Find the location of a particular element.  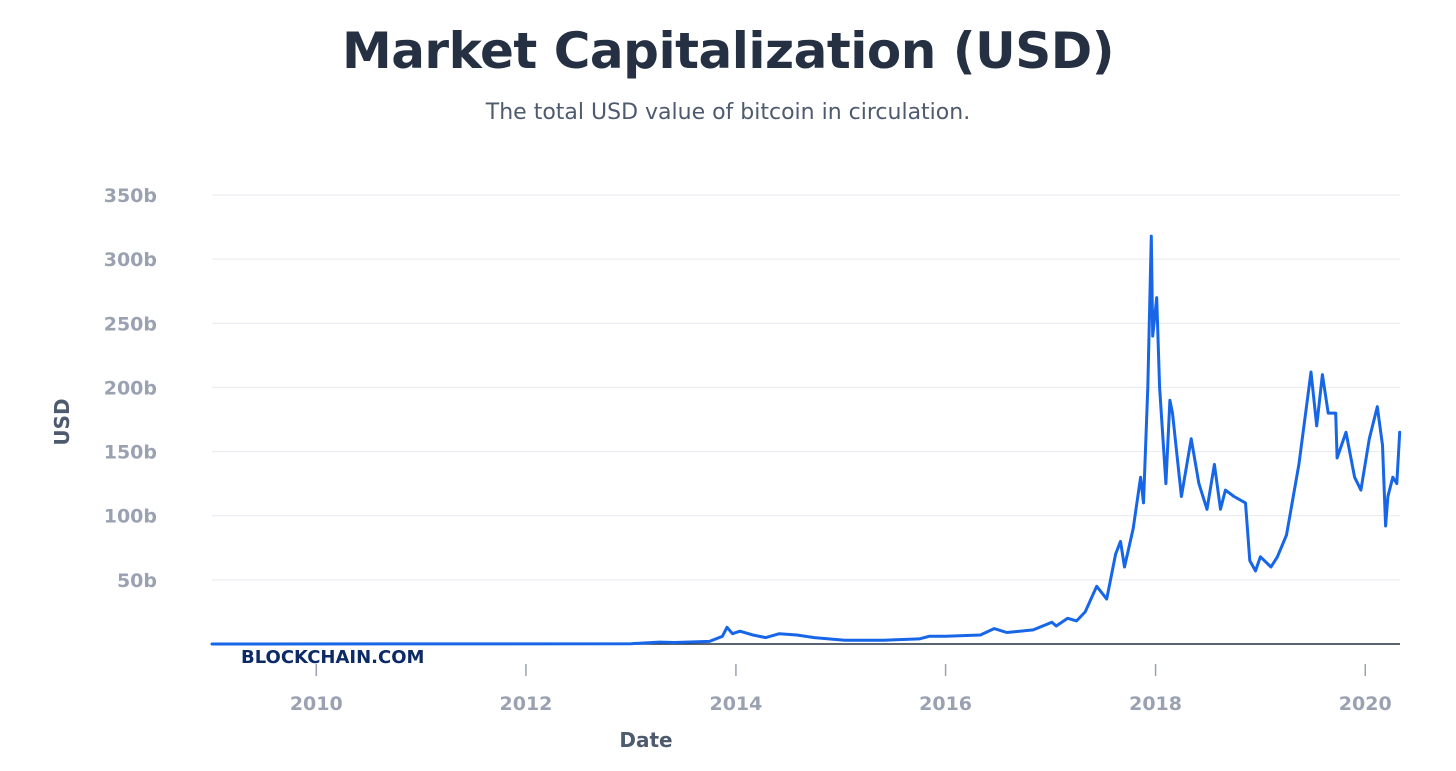

x-tick-label: 2010 is located at coordinates (316, 704).